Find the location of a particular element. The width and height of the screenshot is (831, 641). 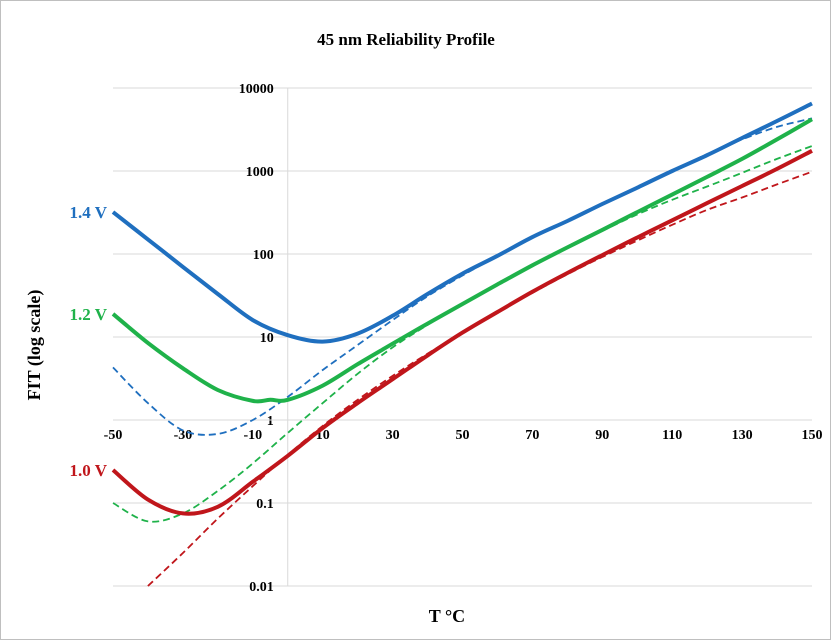

y-tick-label-4: 100 is located at coordinates (263, 255).